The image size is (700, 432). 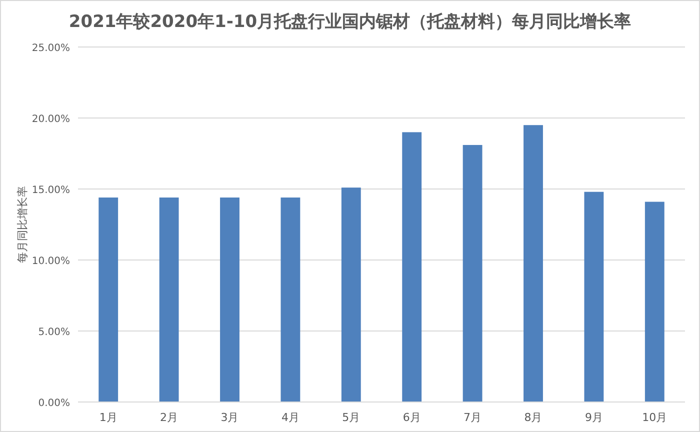 I want to click on x-tick-label: 6月, so click(x=411, y=417).